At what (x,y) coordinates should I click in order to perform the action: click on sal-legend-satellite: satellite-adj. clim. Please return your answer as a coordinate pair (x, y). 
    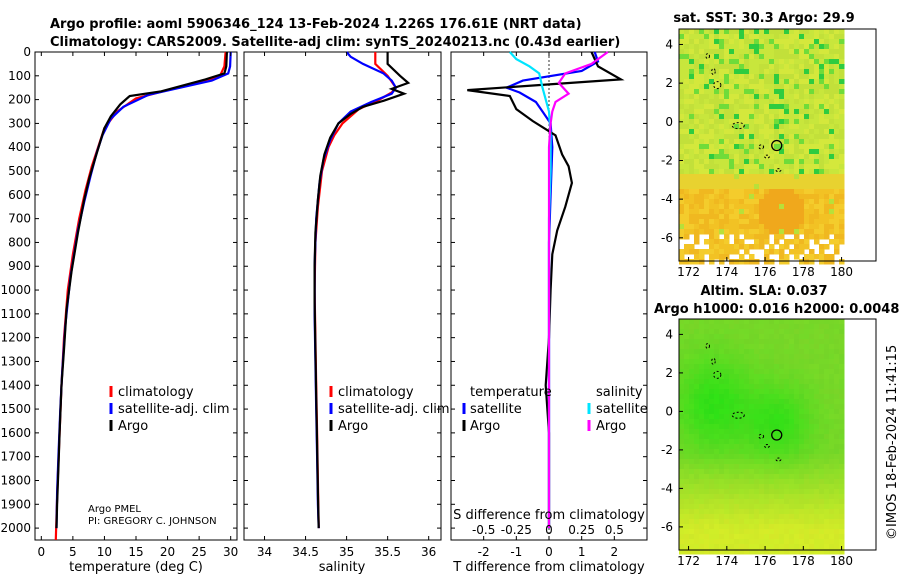
    Looking at the image, I should click on (394, 409).